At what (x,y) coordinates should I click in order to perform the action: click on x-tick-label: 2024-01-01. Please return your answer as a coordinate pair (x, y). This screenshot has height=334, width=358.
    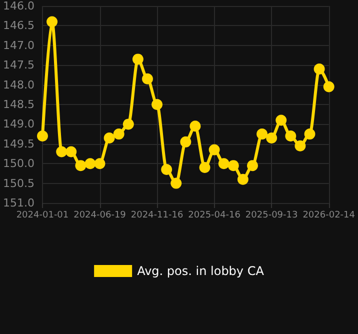
    Looking at the image, I should click on (42, 215).